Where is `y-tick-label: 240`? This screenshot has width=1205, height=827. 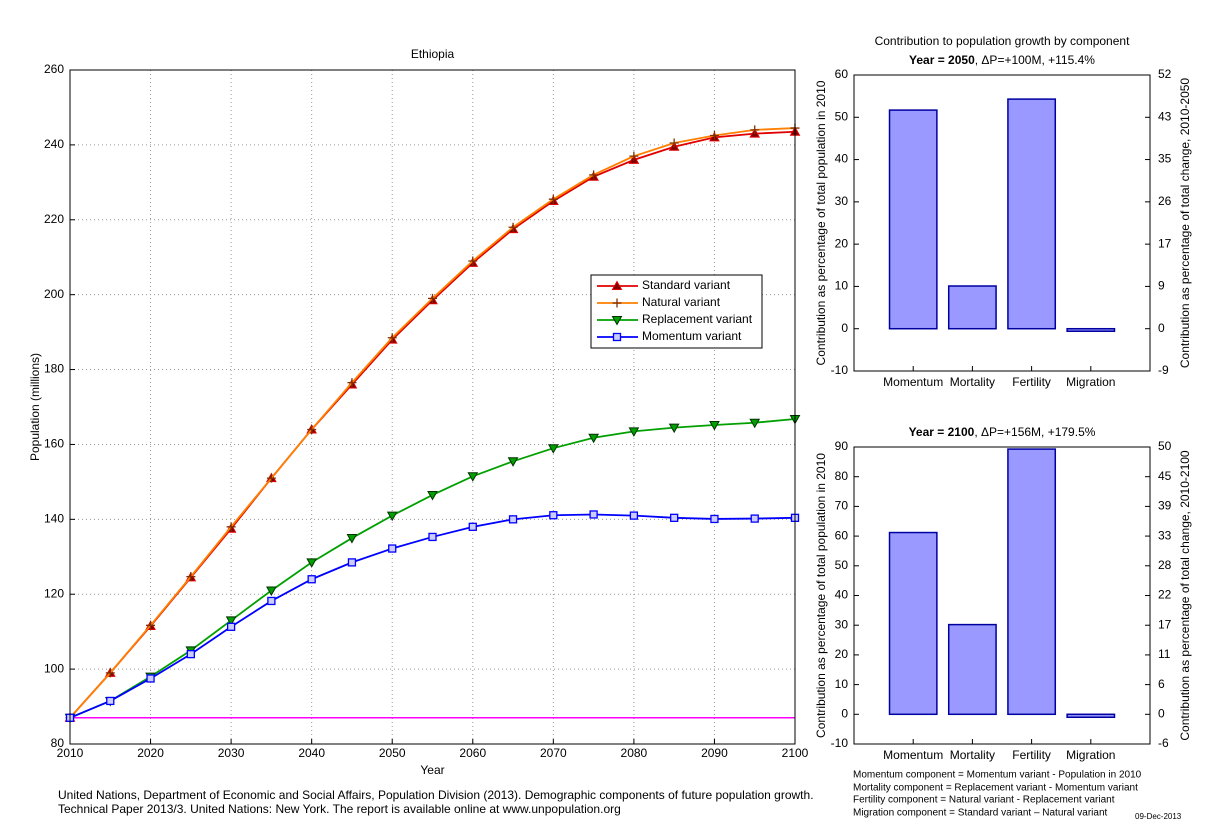 y-tick-label: 240 is located at coordinates (54, 144).